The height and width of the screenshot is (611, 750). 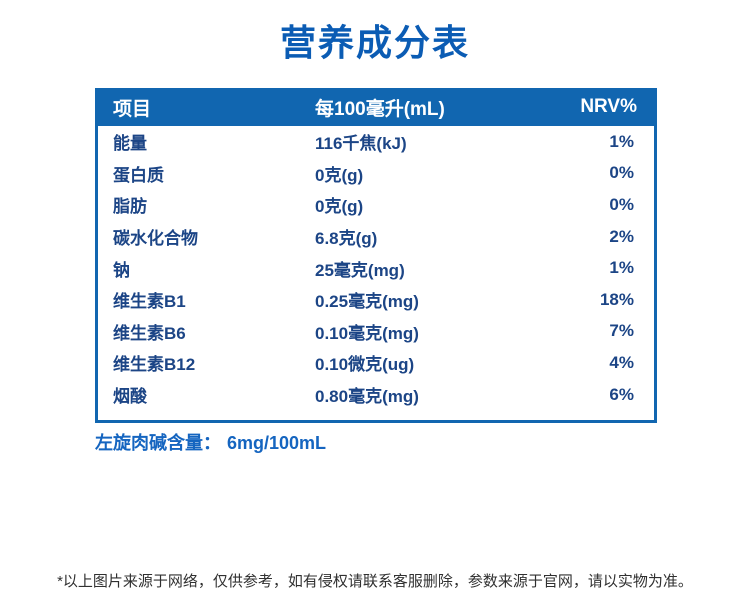 I want to click on row-amount-value: 25毫克(mg), so click(x=360, y=270).